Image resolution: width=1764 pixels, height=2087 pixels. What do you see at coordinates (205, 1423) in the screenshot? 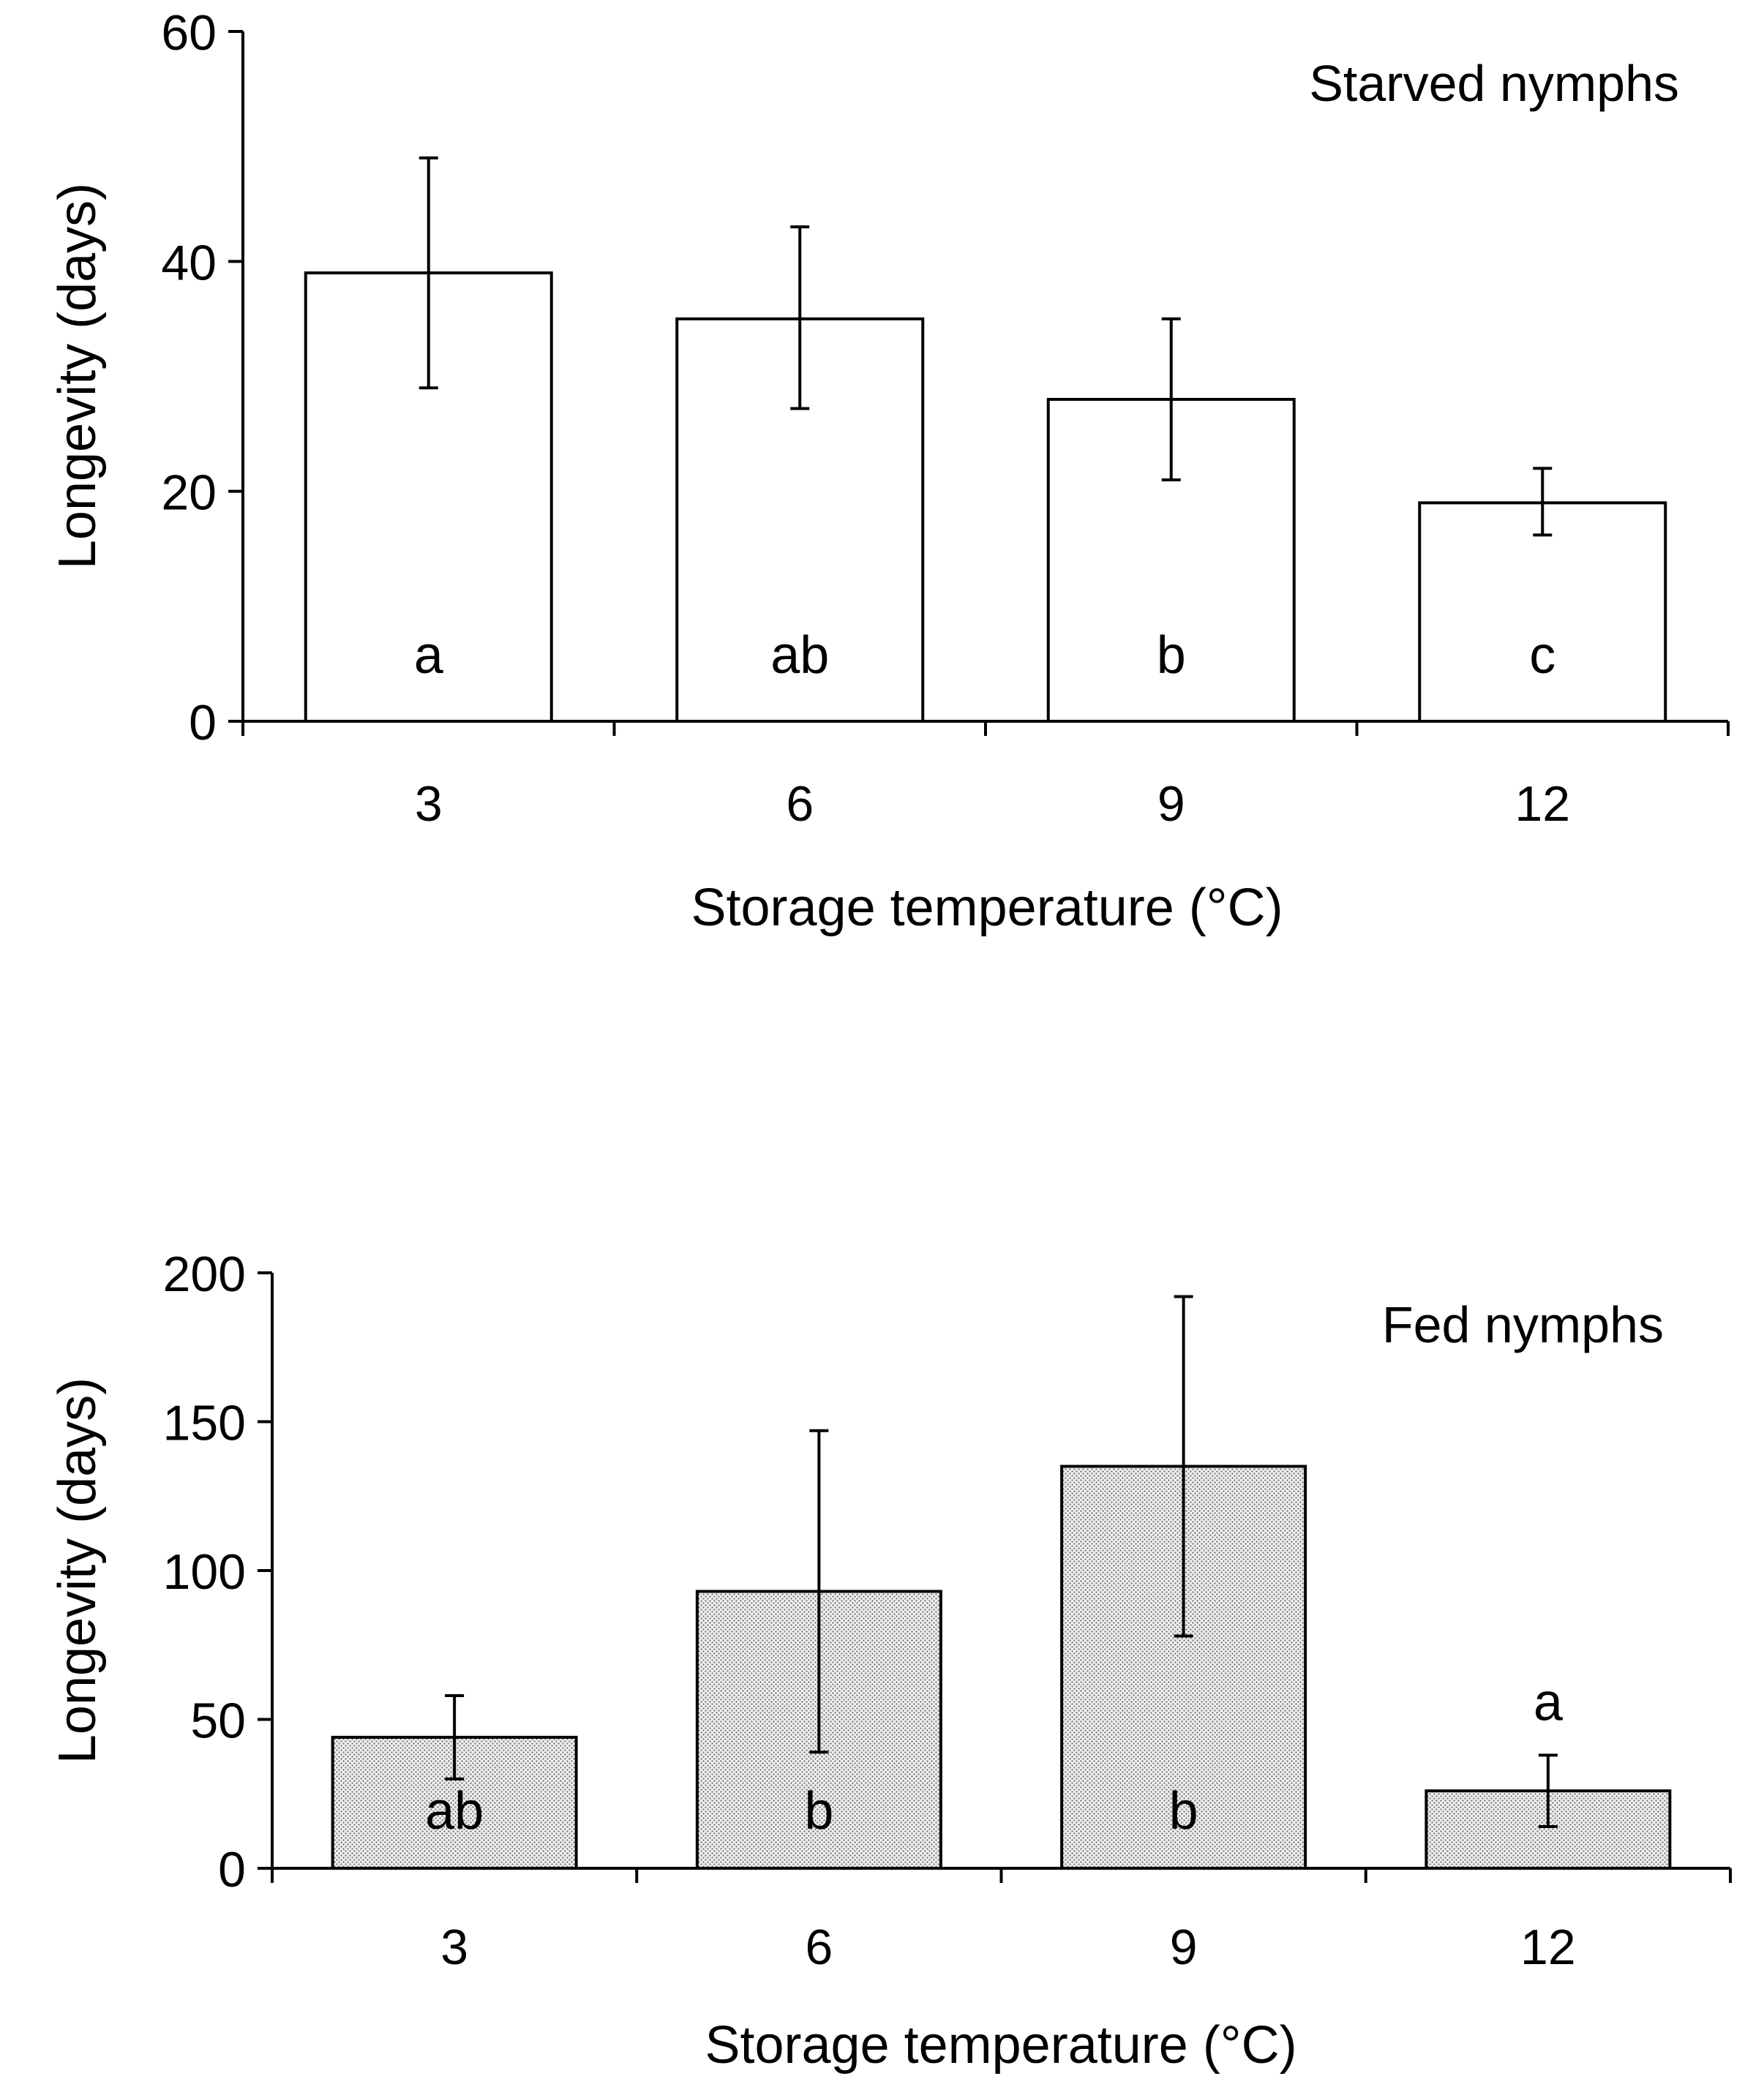
I see `y-tick-label: 150` at bounding box center [205, 1423].